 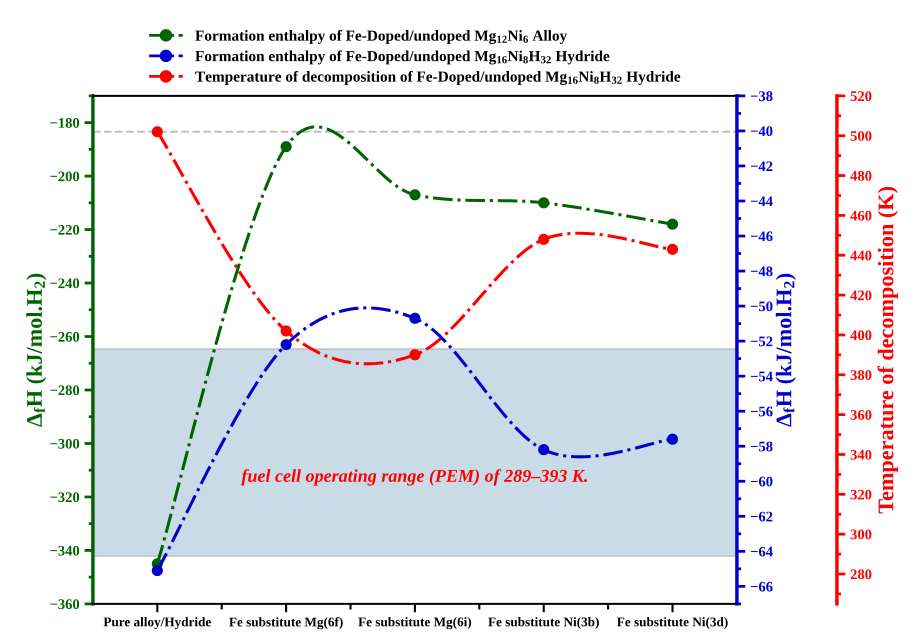 I want to click on y3-tick-label: 320, so click(x=861, y=495).